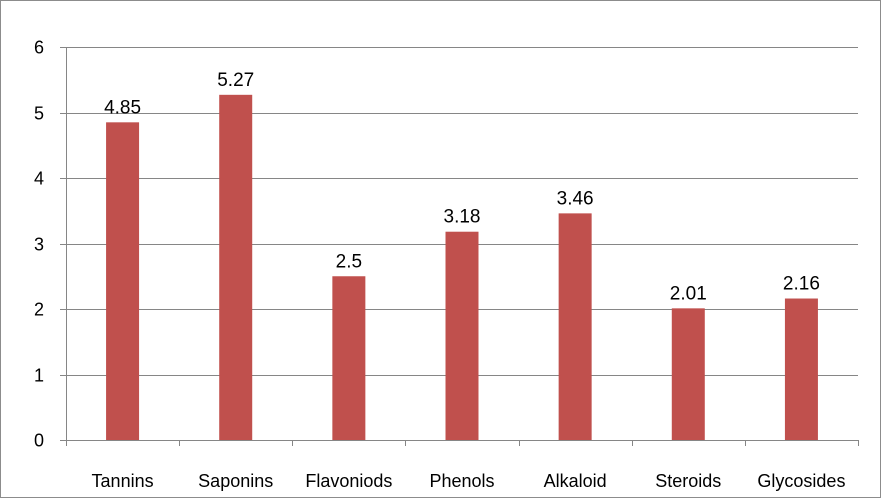 The image size is (881, 498). I want to click on category-label-steroids: Steroids, so click(688, 481).